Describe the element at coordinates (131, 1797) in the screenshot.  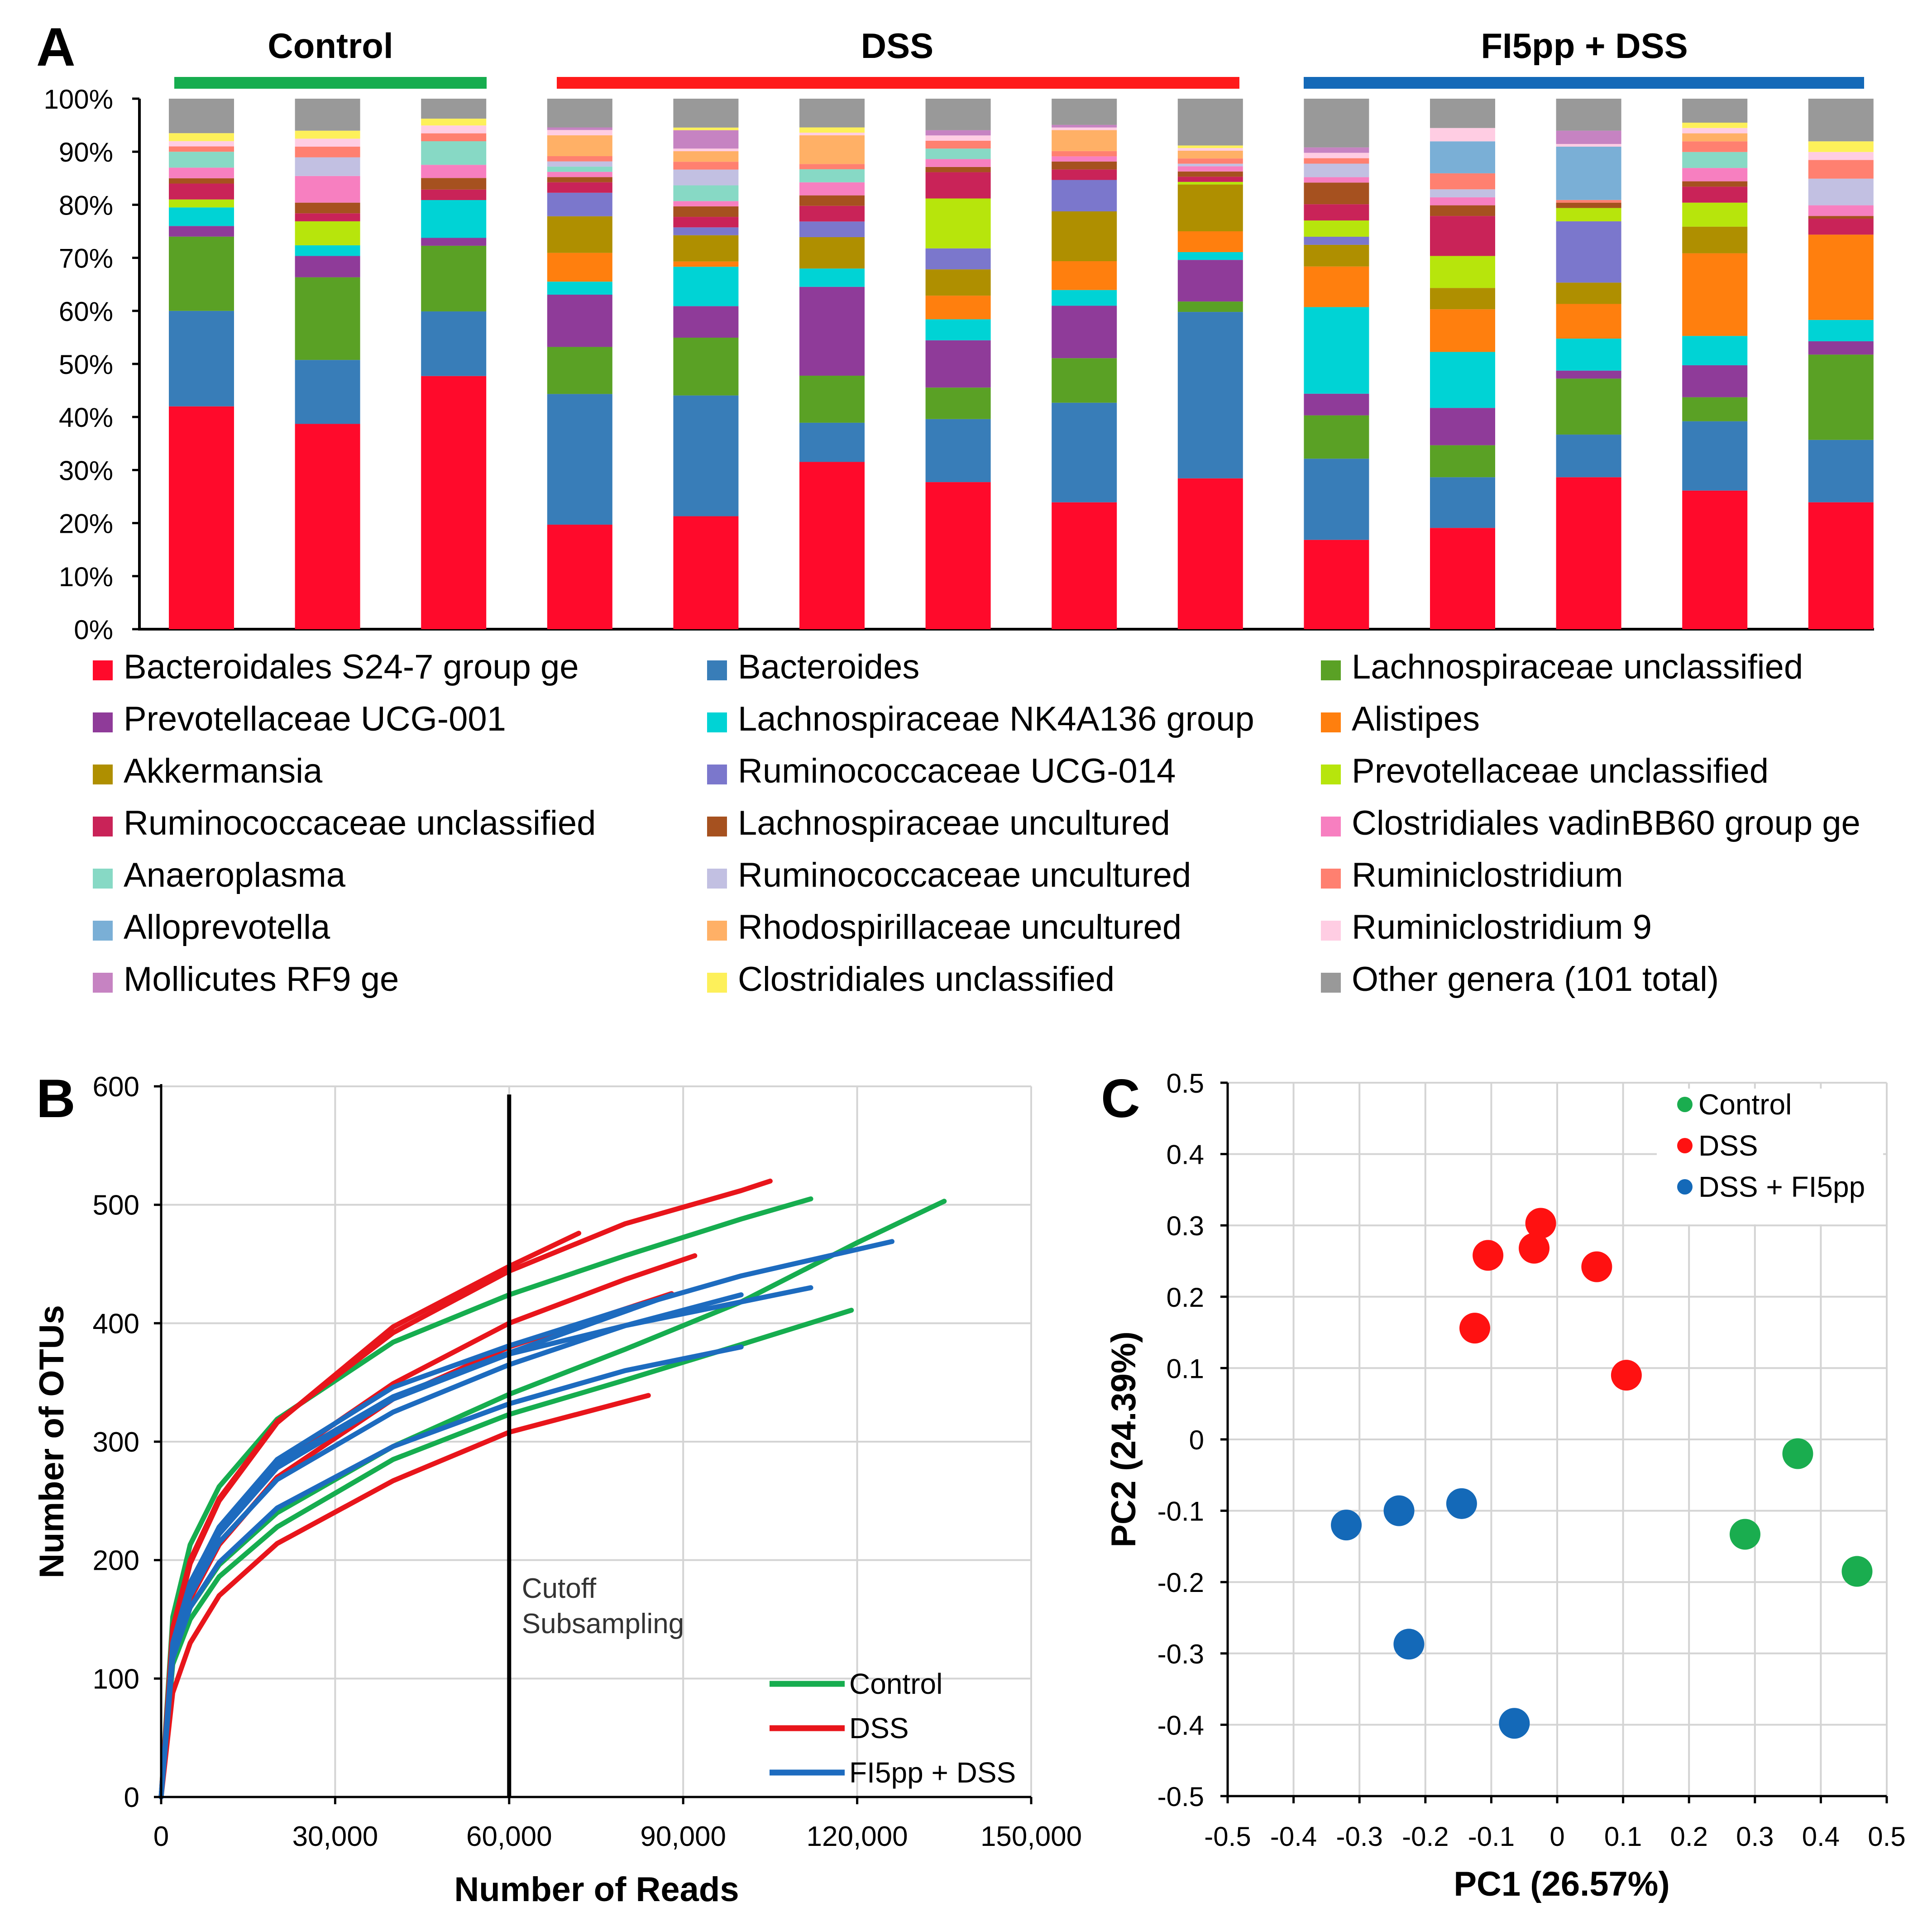
I see `y-tick-label-b: 0` at that location.